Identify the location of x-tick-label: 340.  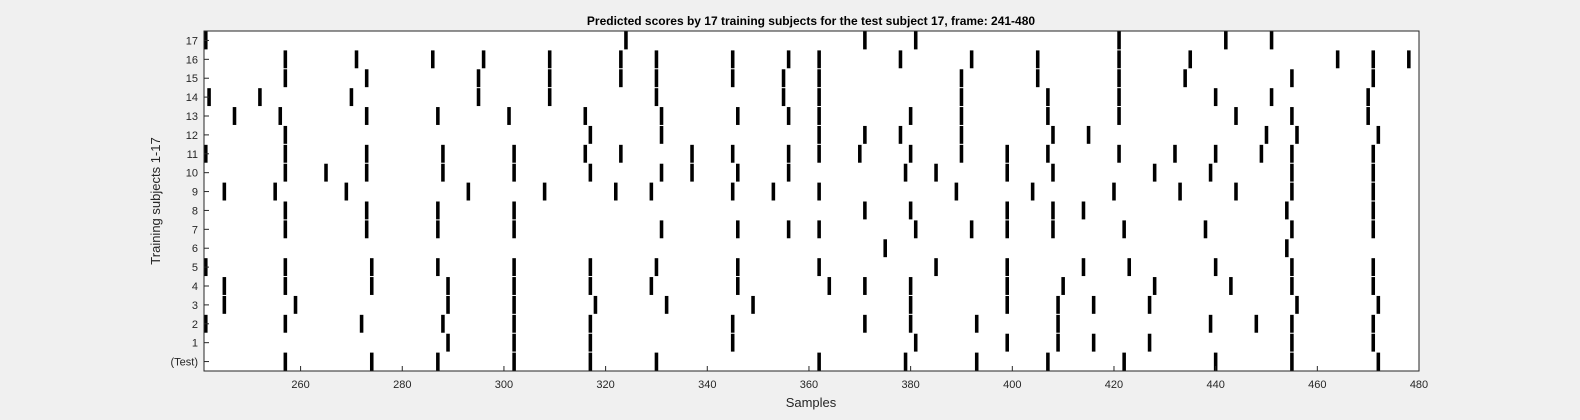
(707, 385).